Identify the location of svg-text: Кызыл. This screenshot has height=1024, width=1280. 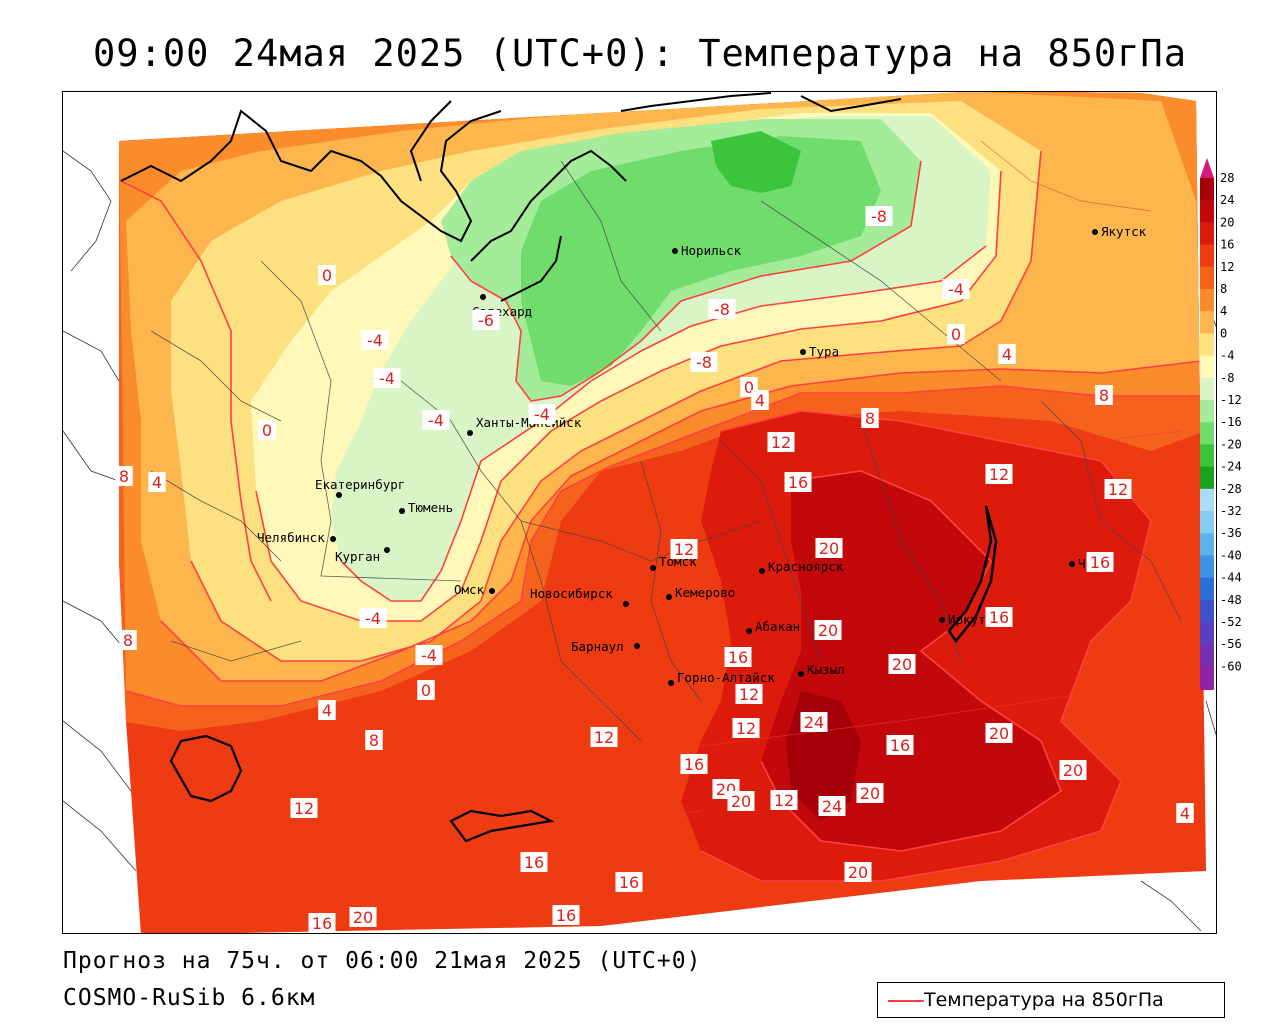
(826, 669).